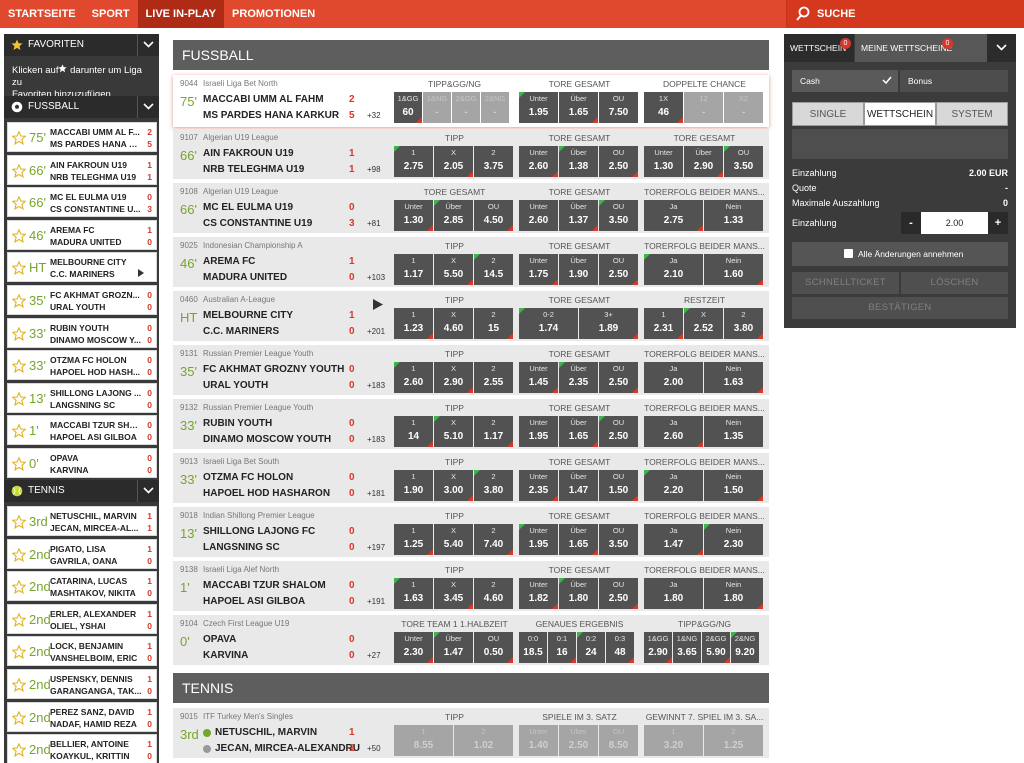 The width and height of the screenshot is (1024, 763). I want to click on odd-button: Ja 2.10, so click(673, 269).